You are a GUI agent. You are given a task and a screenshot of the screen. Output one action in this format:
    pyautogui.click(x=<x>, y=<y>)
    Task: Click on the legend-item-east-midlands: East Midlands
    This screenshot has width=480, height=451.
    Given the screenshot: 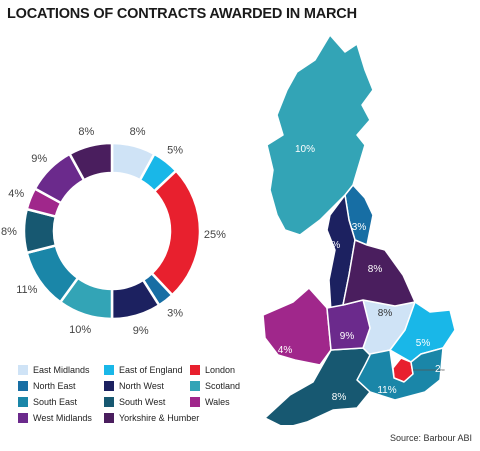 What is the action you would take?
    pyautogui.click(x=61, y=369)
    